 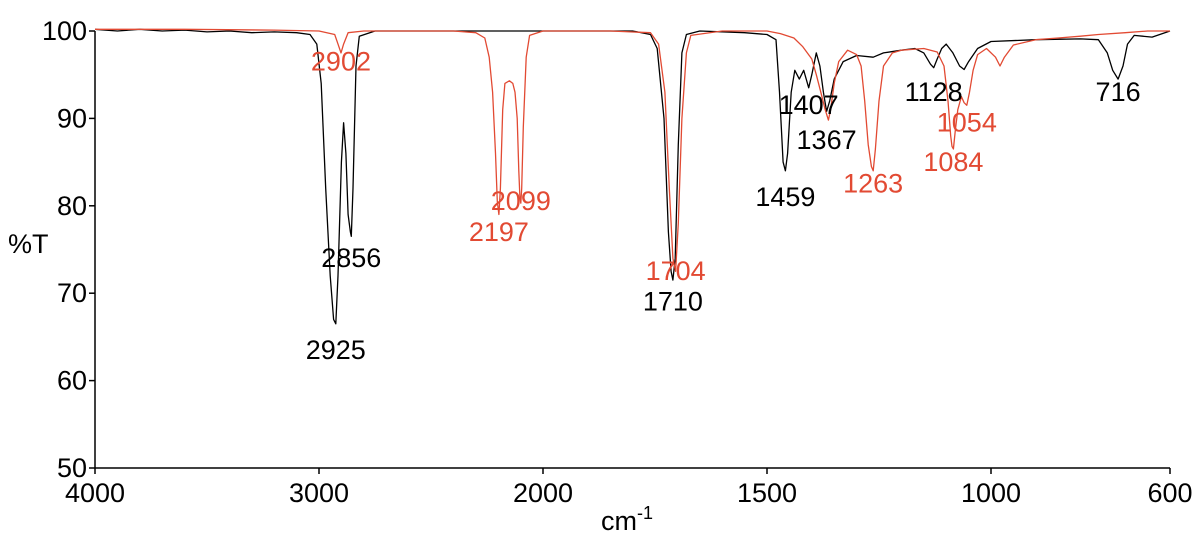 I want to click on peak-label-2902: 2902, so click(x=341, y=61).